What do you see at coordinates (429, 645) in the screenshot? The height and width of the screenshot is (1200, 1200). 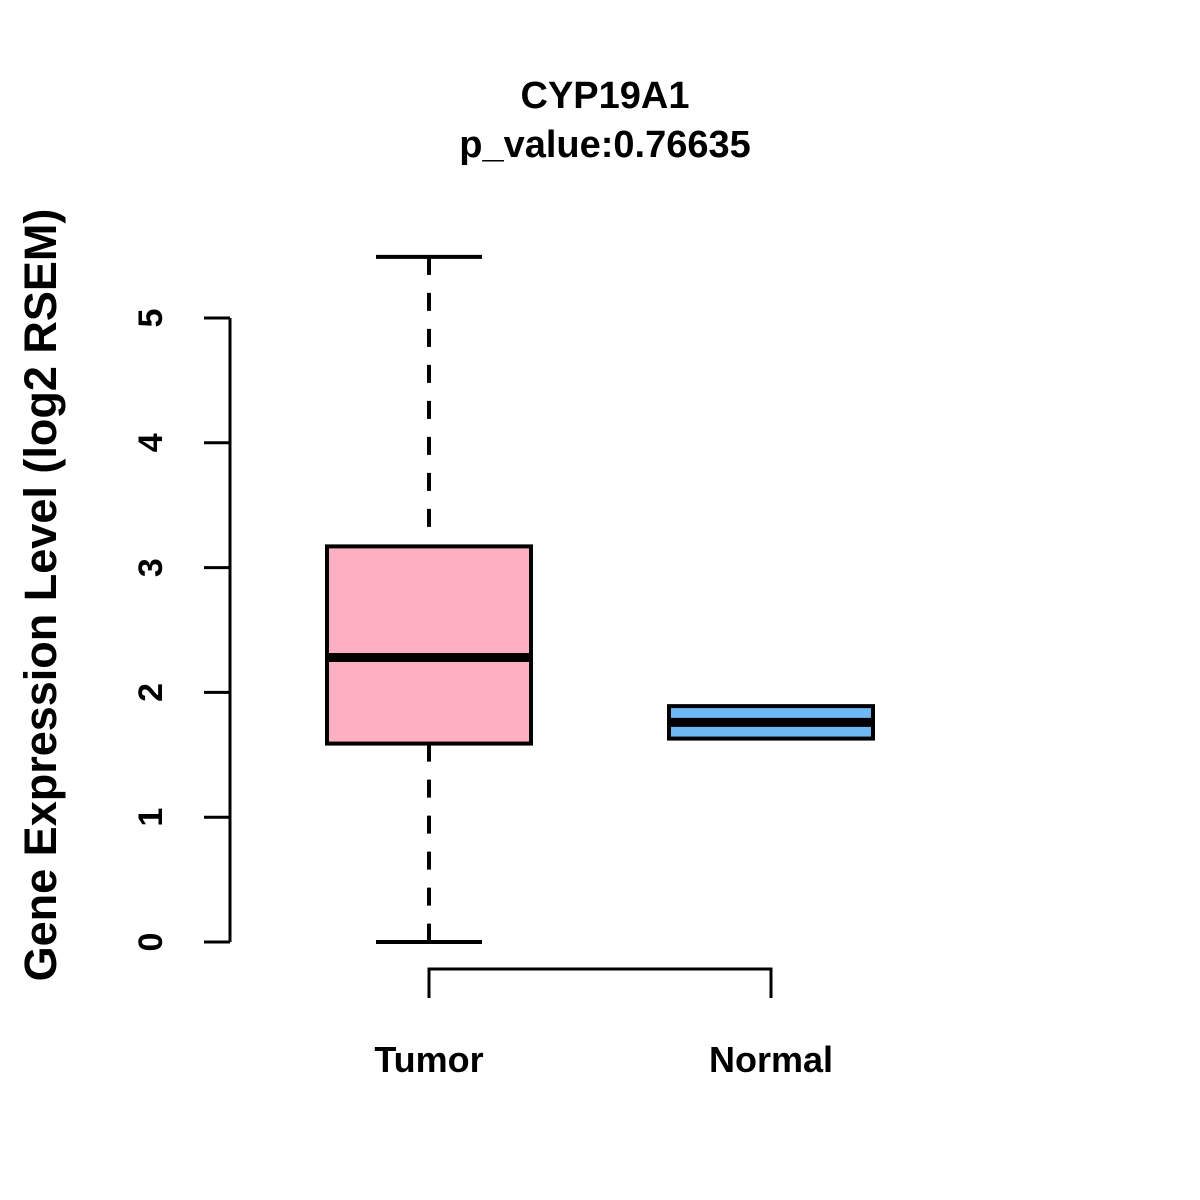 I see `iqr-box` at bounding box center [429, 645].